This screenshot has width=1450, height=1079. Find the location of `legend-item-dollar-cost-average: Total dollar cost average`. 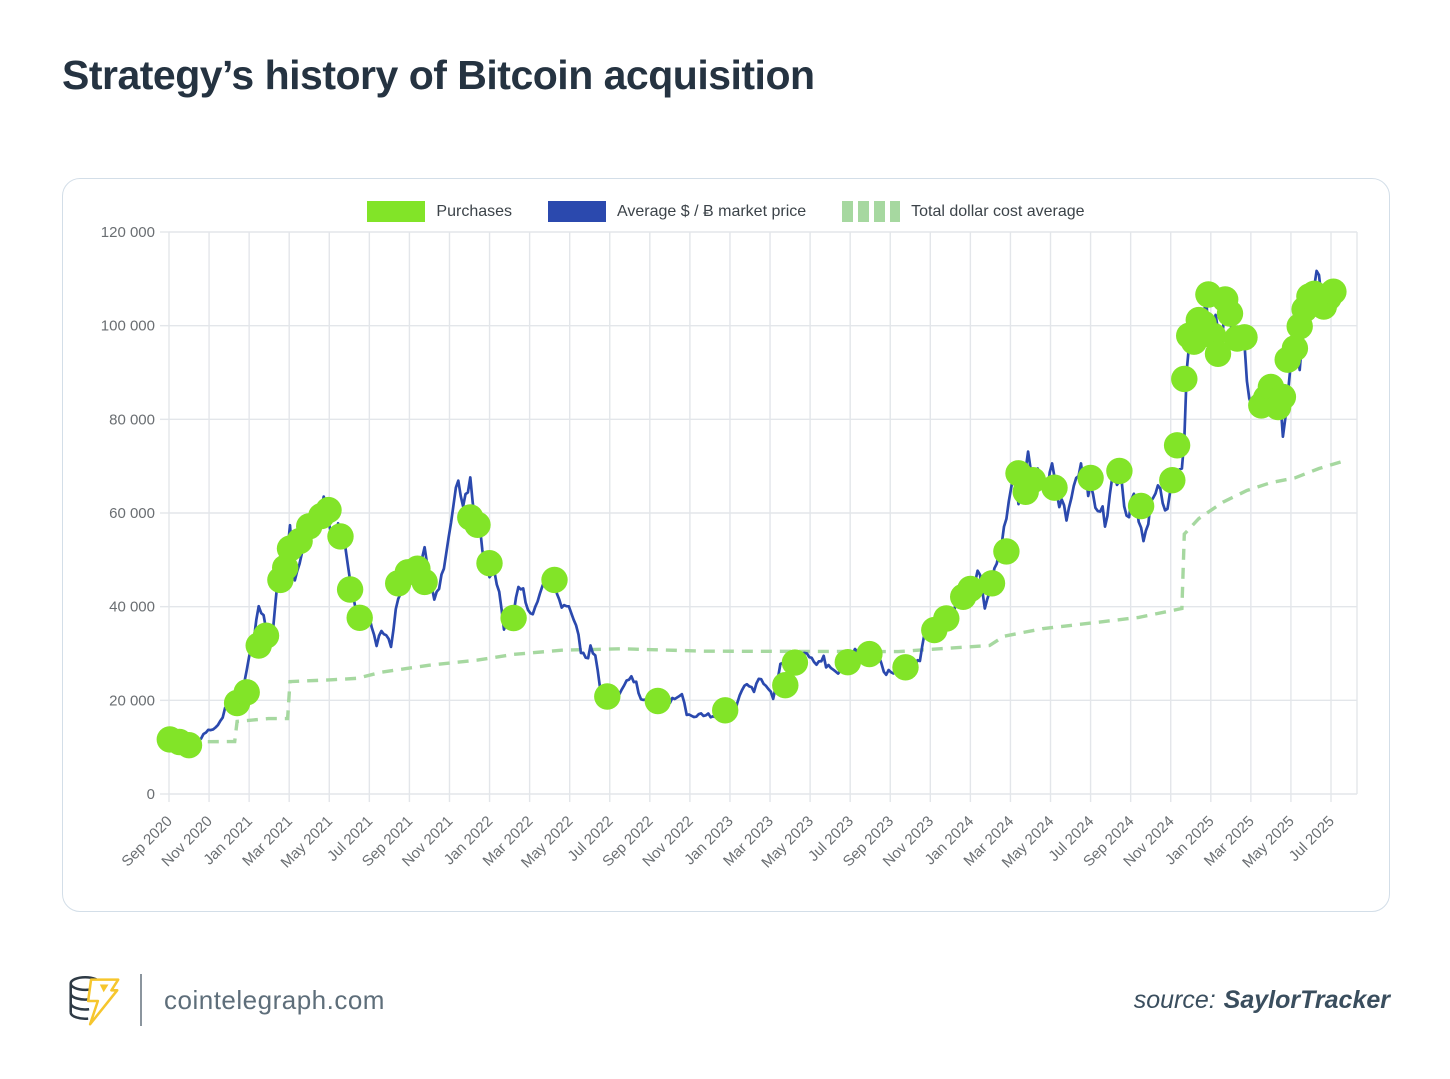

legend-item-dollar-cost-average: Total dollar cost average is located at coordinates (963, 211).